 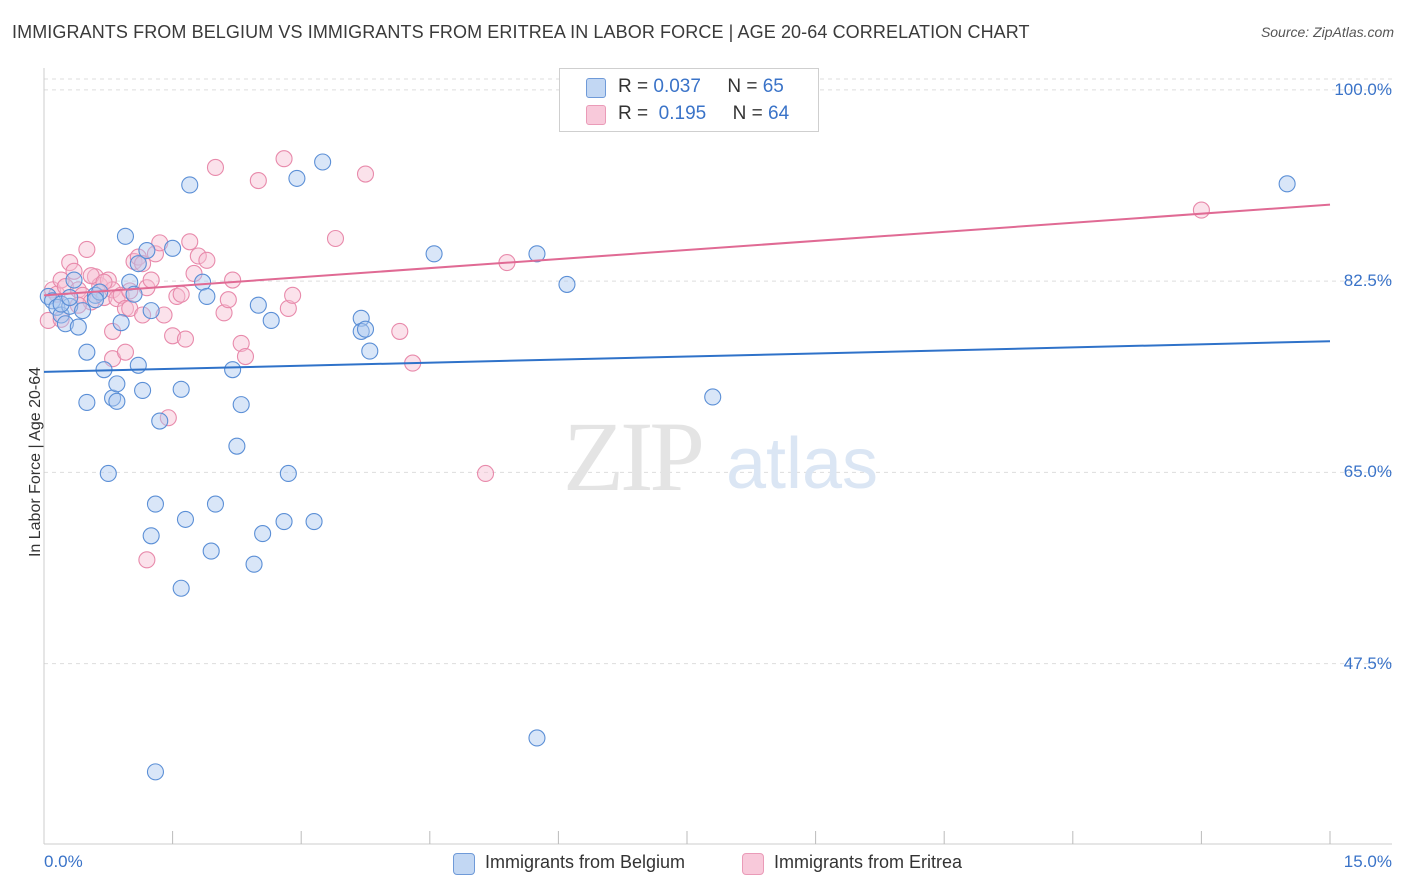 I want to click on legend-swatch-belgium, so click(x=596, y=88).